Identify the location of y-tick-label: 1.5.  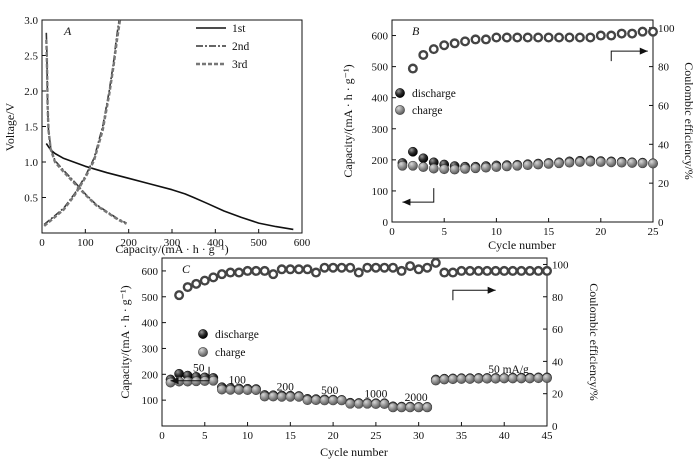
(31, 128).